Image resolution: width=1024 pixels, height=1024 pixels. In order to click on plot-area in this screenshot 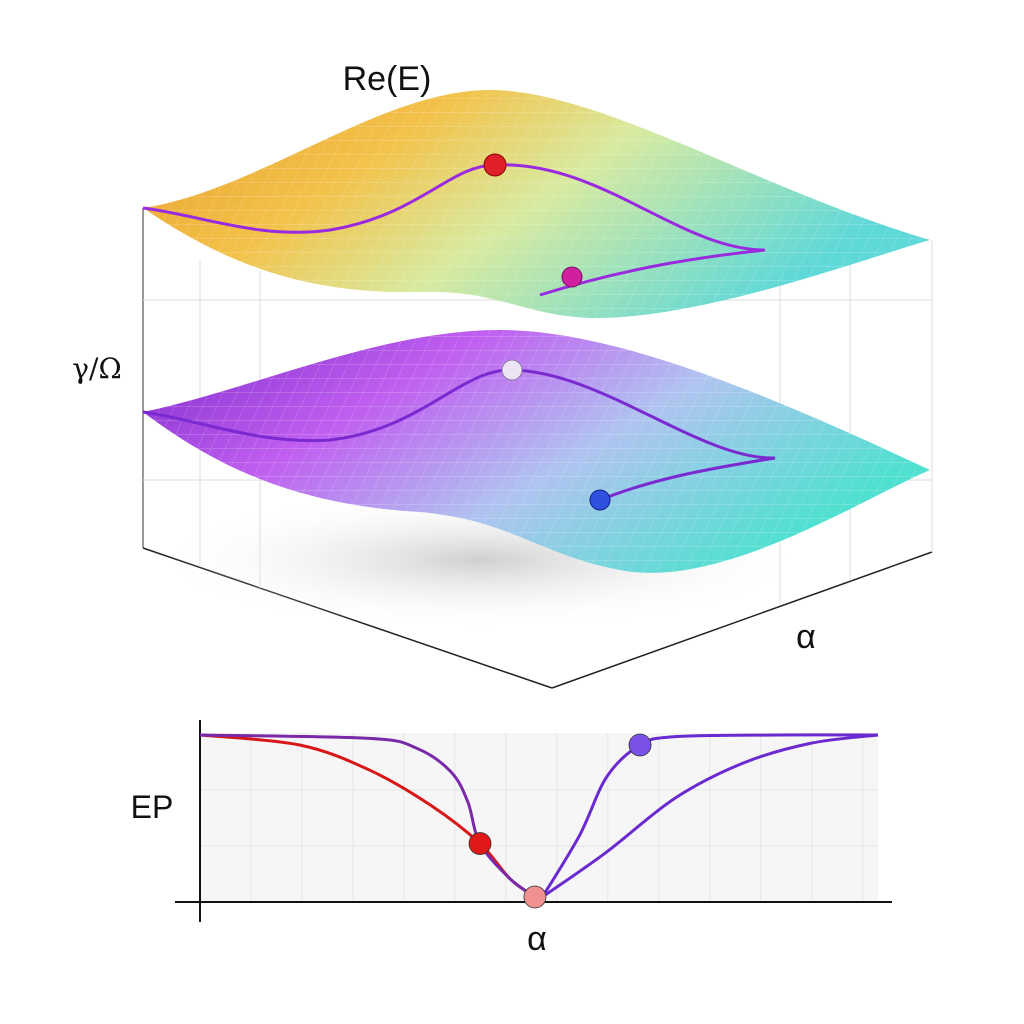, I will do `click(539, 817)`.